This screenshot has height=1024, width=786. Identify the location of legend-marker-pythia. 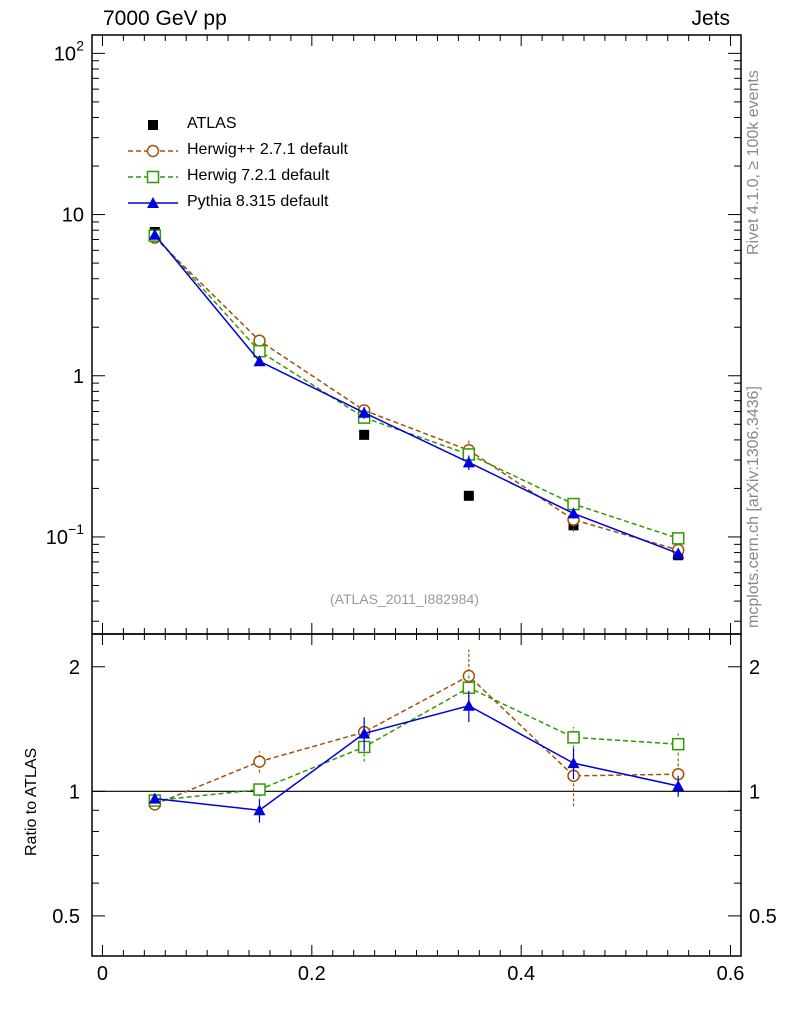
(153, 202).